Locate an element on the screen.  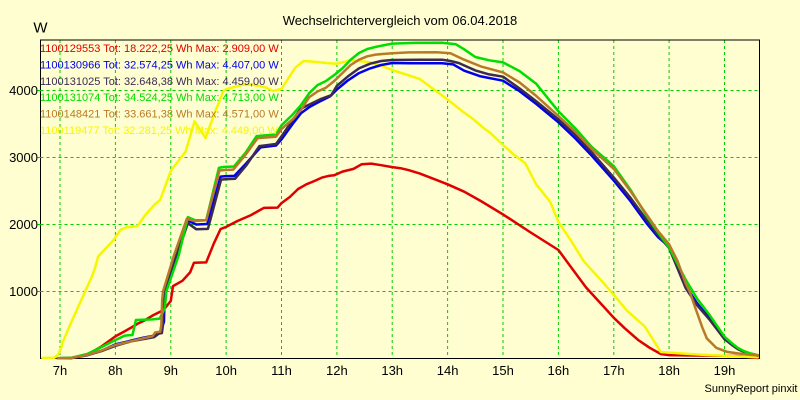
svg-text: 1000 is located at coordinates (23, 291).